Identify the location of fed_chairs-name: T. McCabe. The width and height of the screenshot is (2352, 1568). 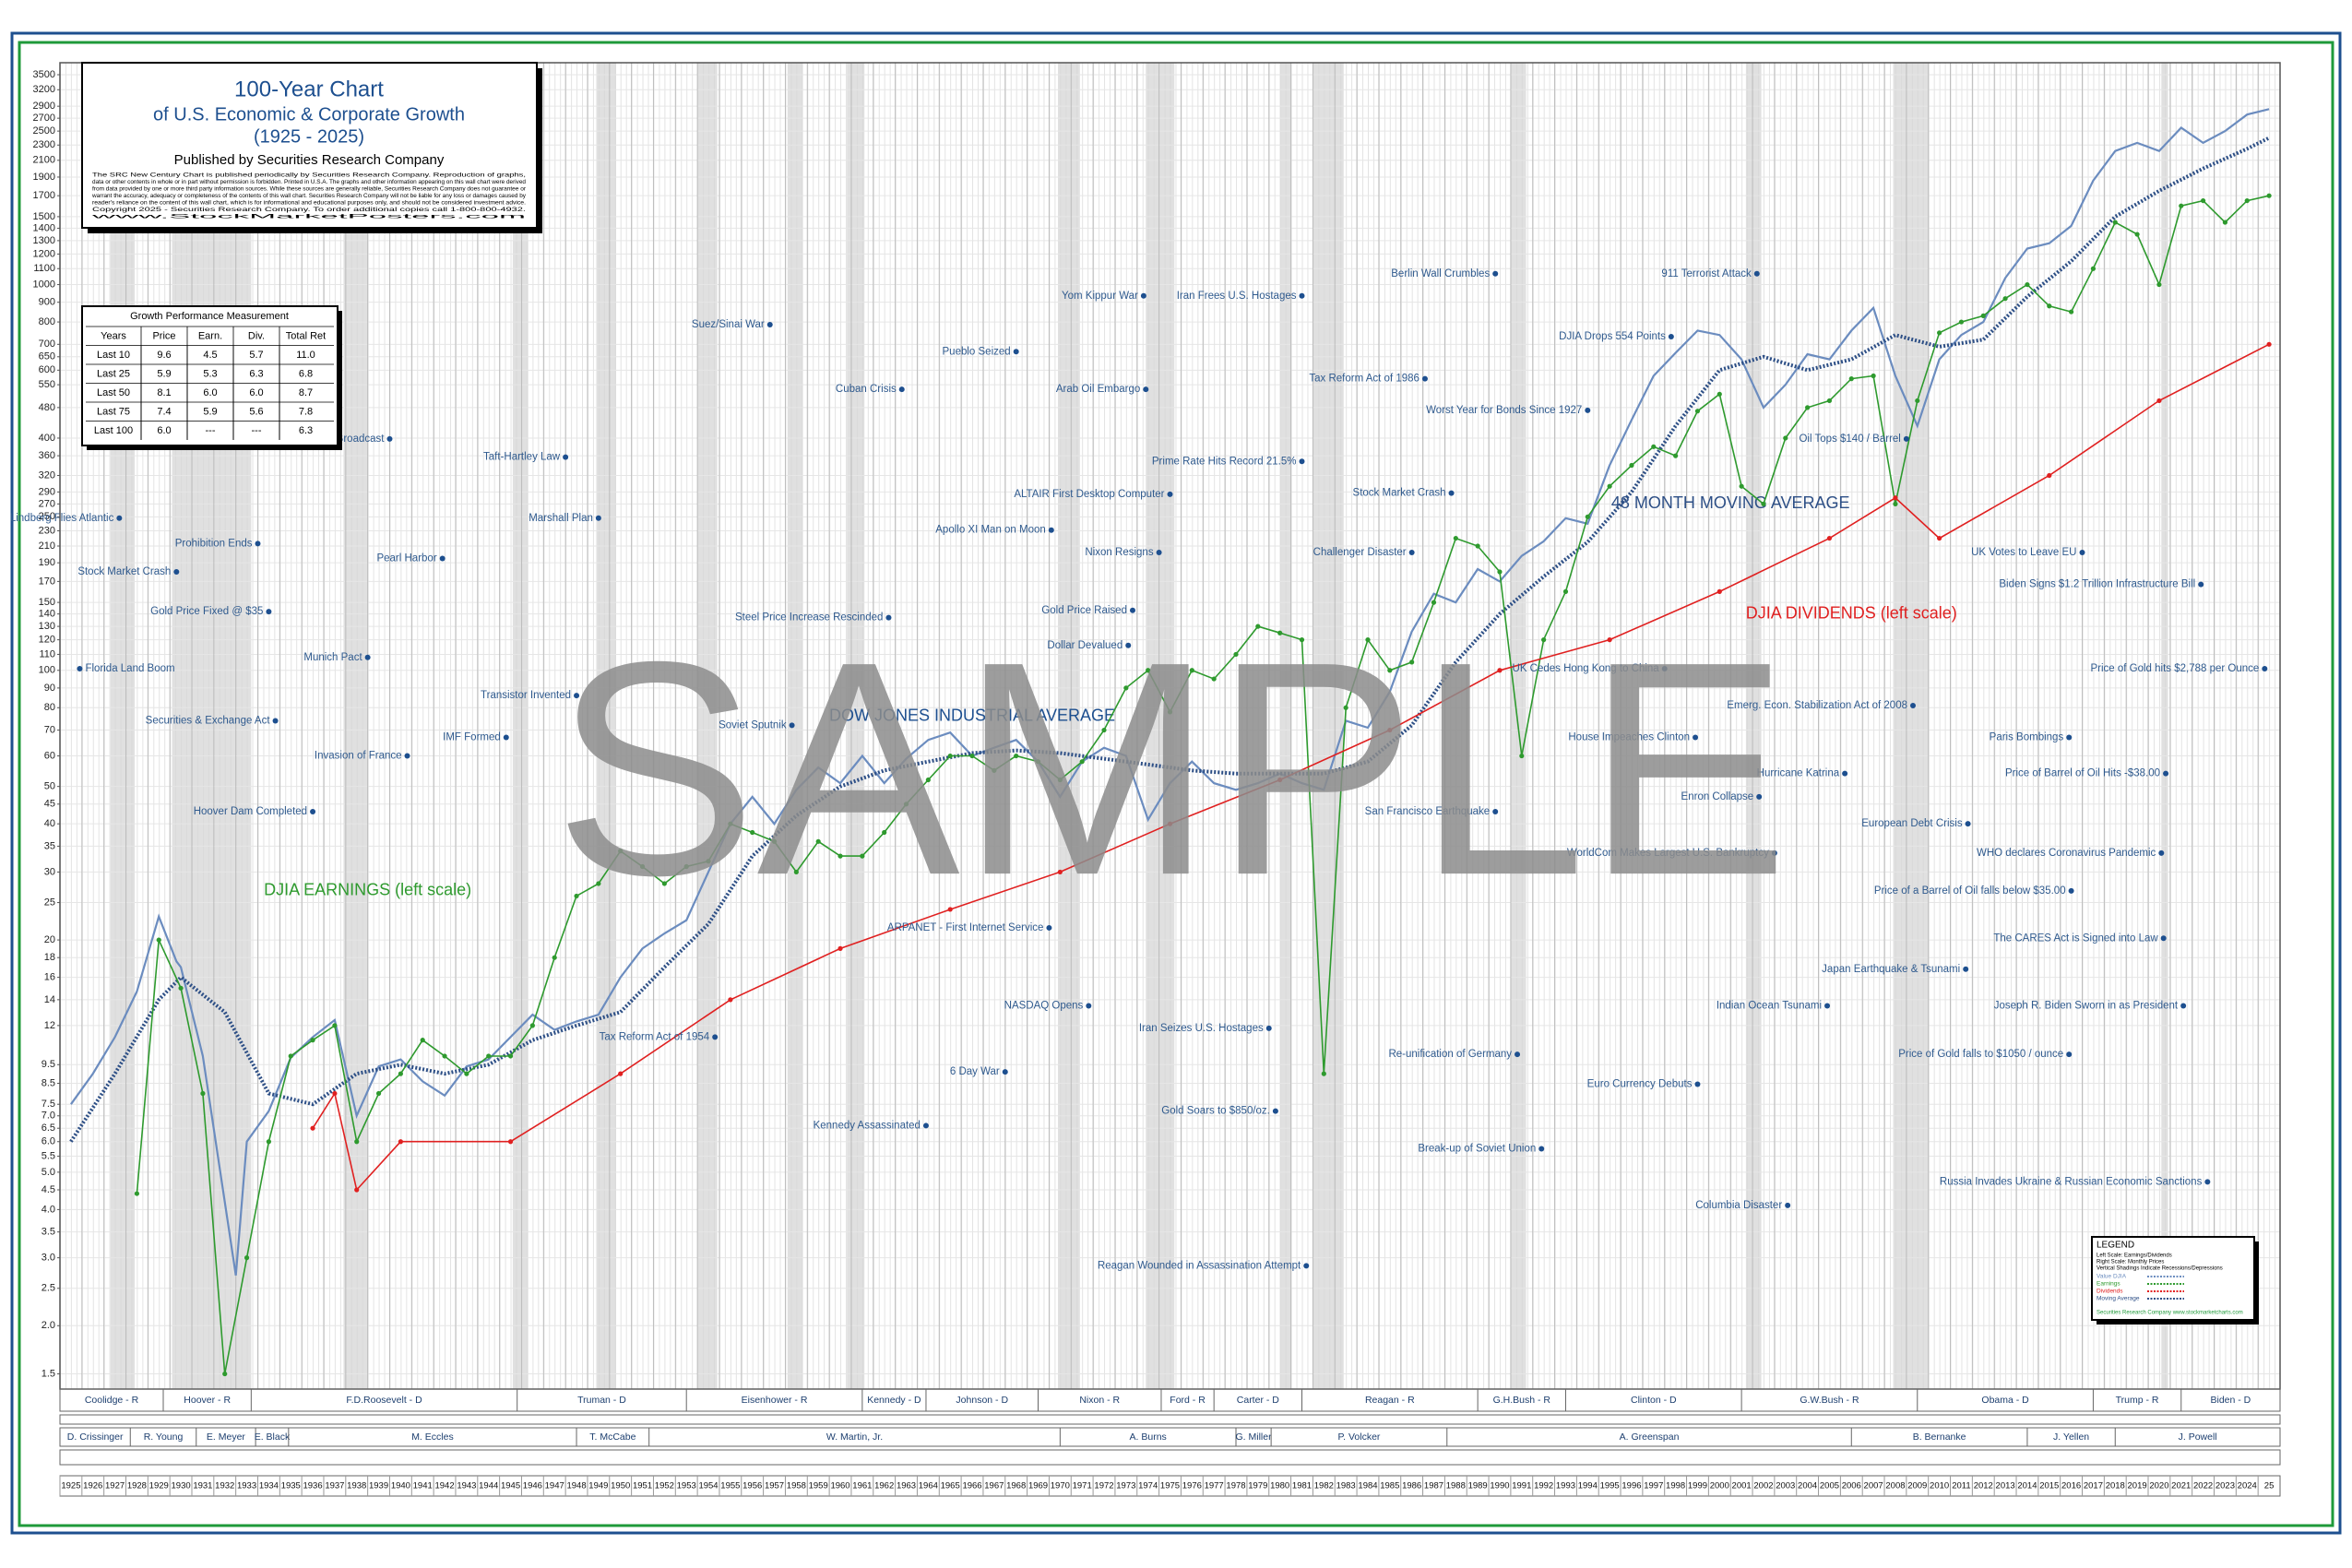
(612, 1437).